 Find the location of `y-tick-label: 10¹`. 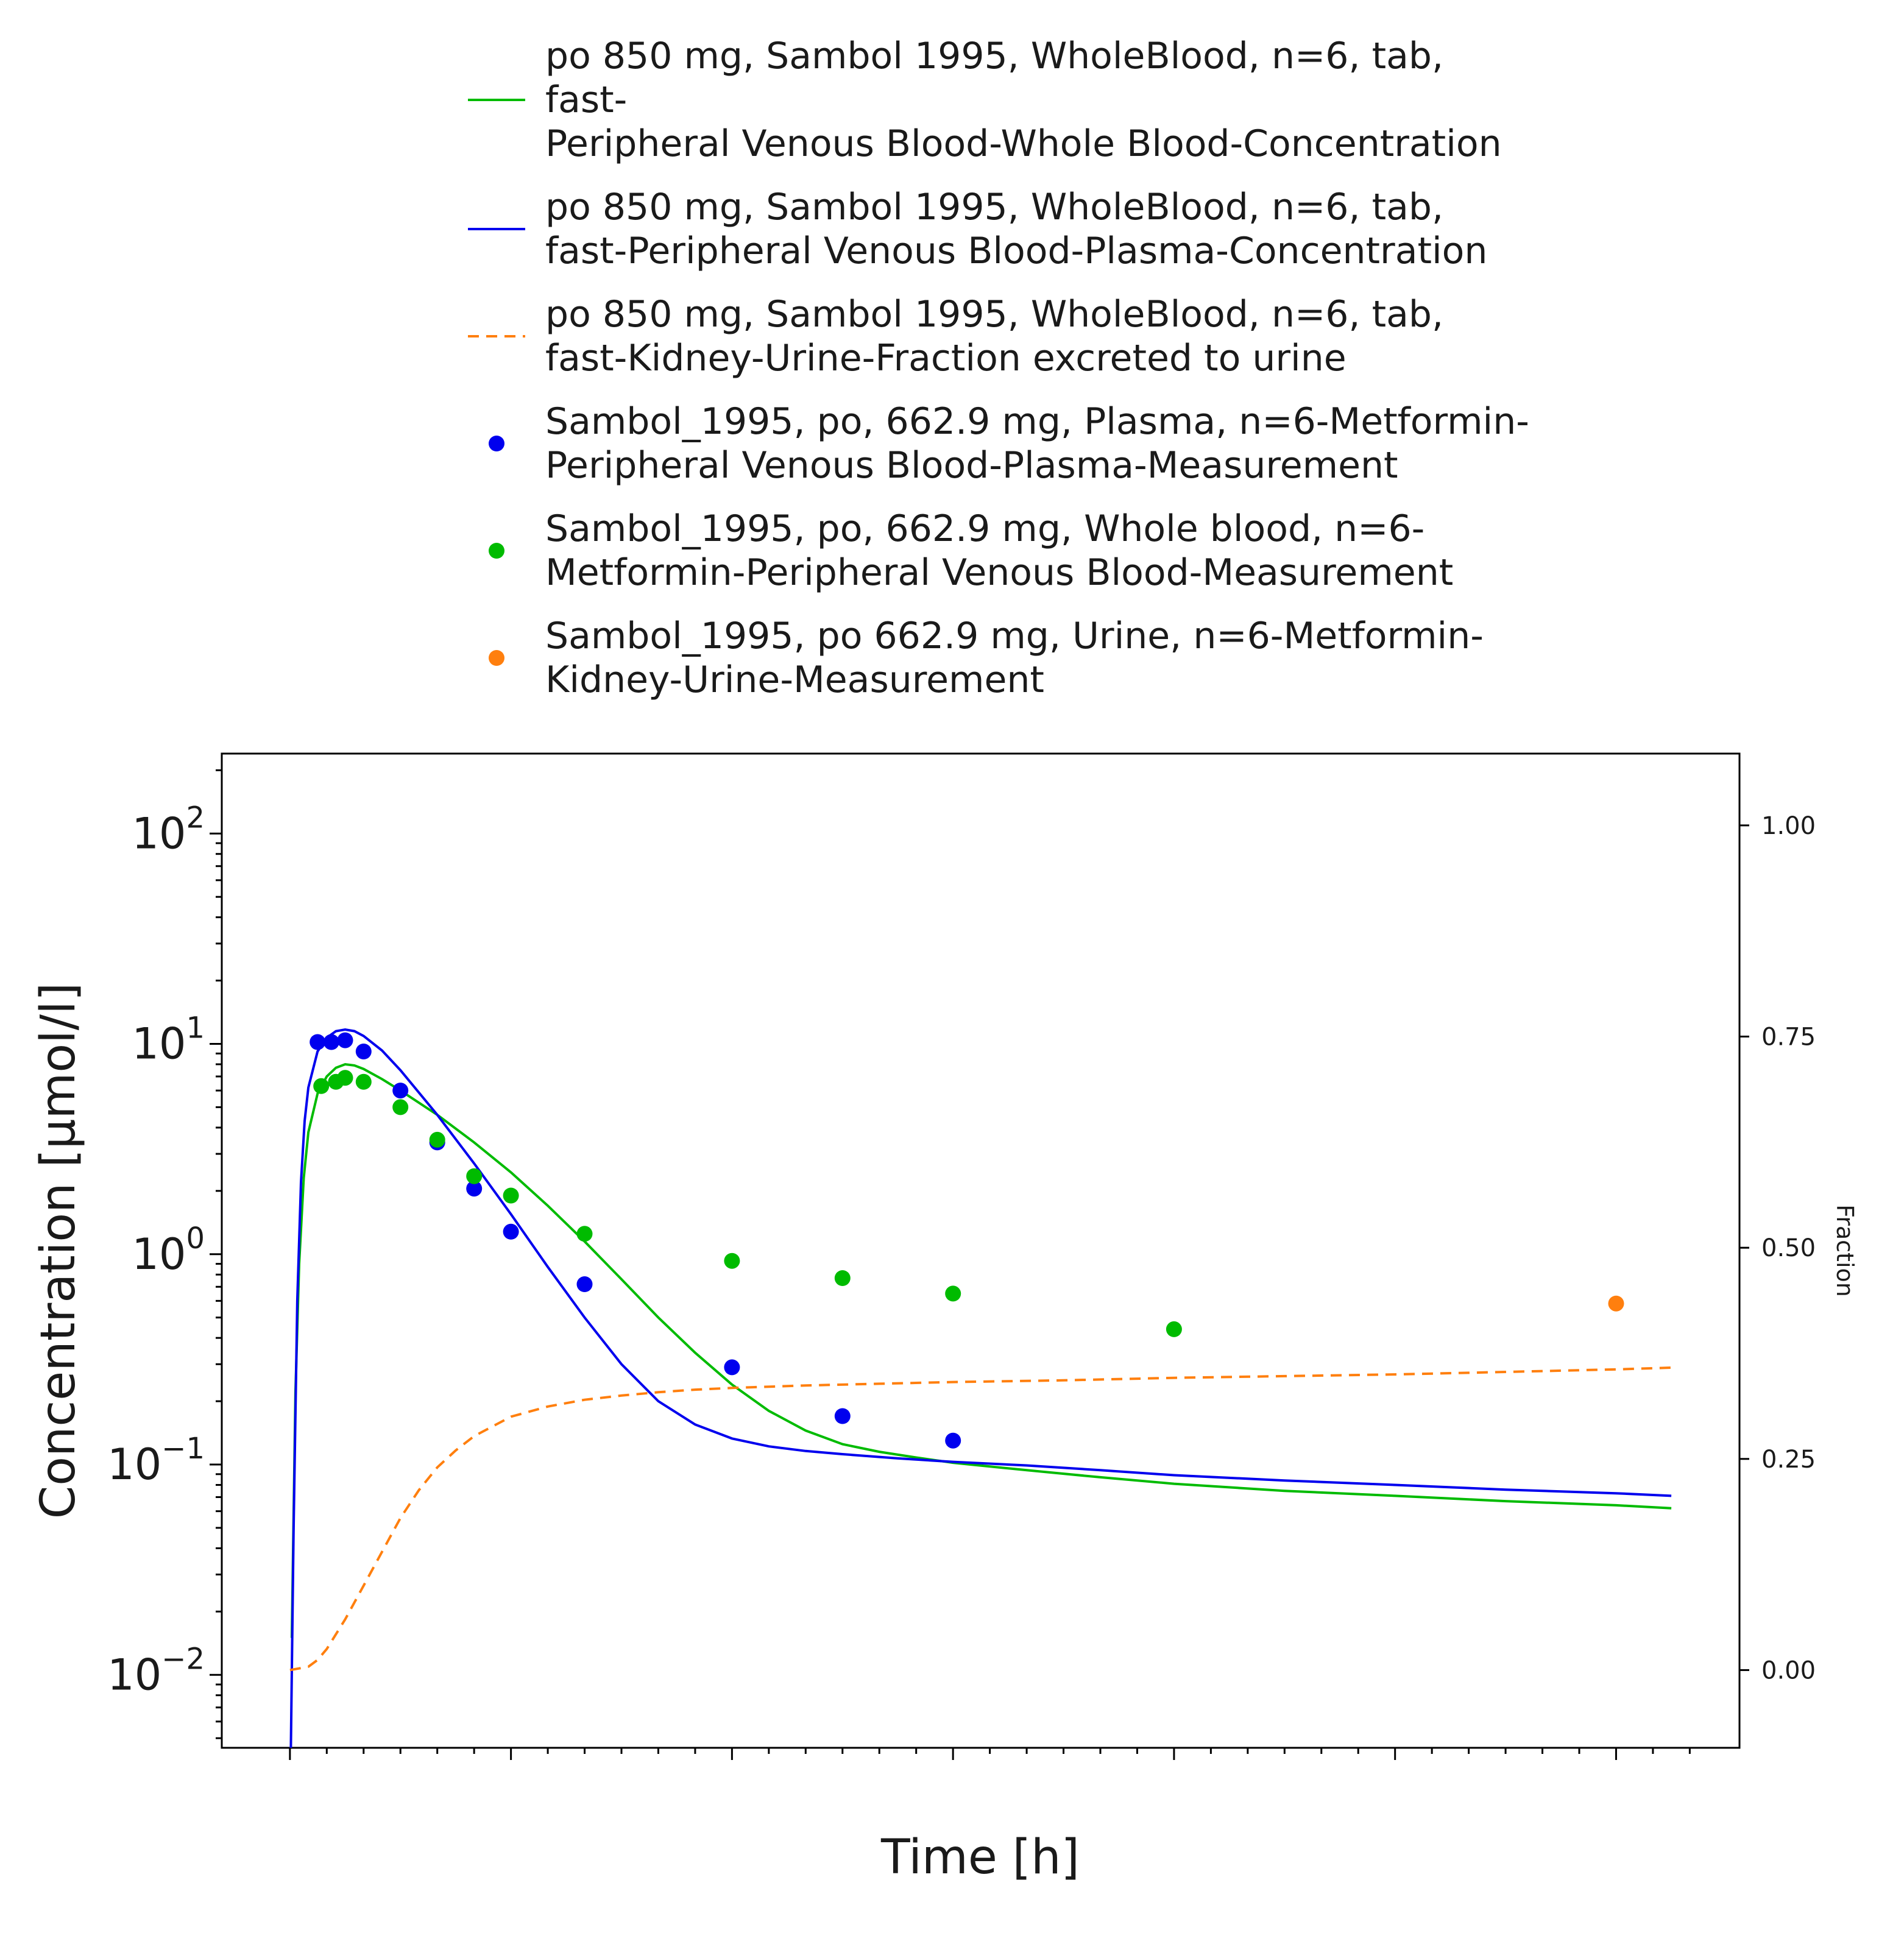

y-tick-label: 10¹ is located at coordinates (168, 1040).